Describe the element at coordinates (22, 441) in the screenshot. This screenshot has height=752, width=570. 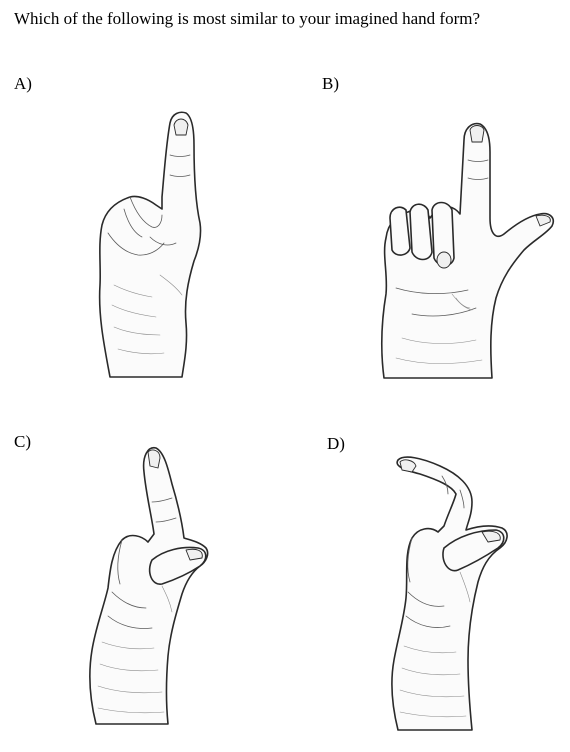
I see `option-c-label: C)` at that location.